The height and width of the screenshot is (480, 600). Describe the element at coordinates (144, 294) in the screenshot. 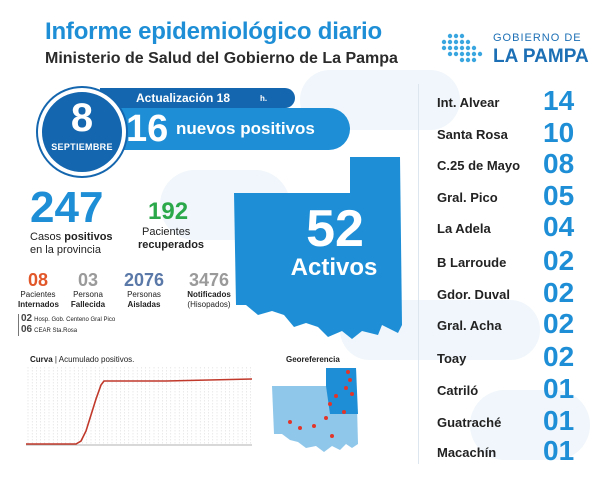

I see `stat-label: Personas` at that location.